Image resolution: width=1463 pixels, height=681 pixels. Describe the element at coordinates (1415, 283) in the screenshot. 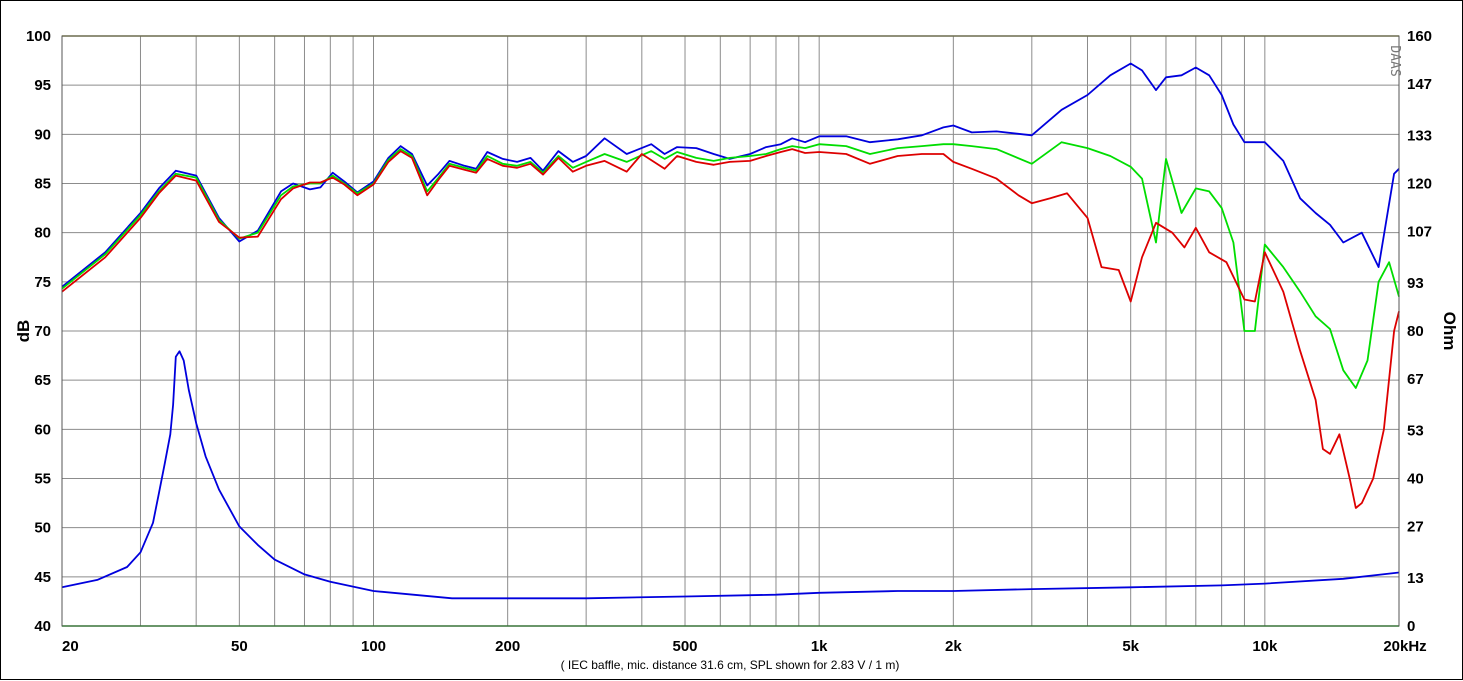

I see `right-tick-label: 93` at that location.